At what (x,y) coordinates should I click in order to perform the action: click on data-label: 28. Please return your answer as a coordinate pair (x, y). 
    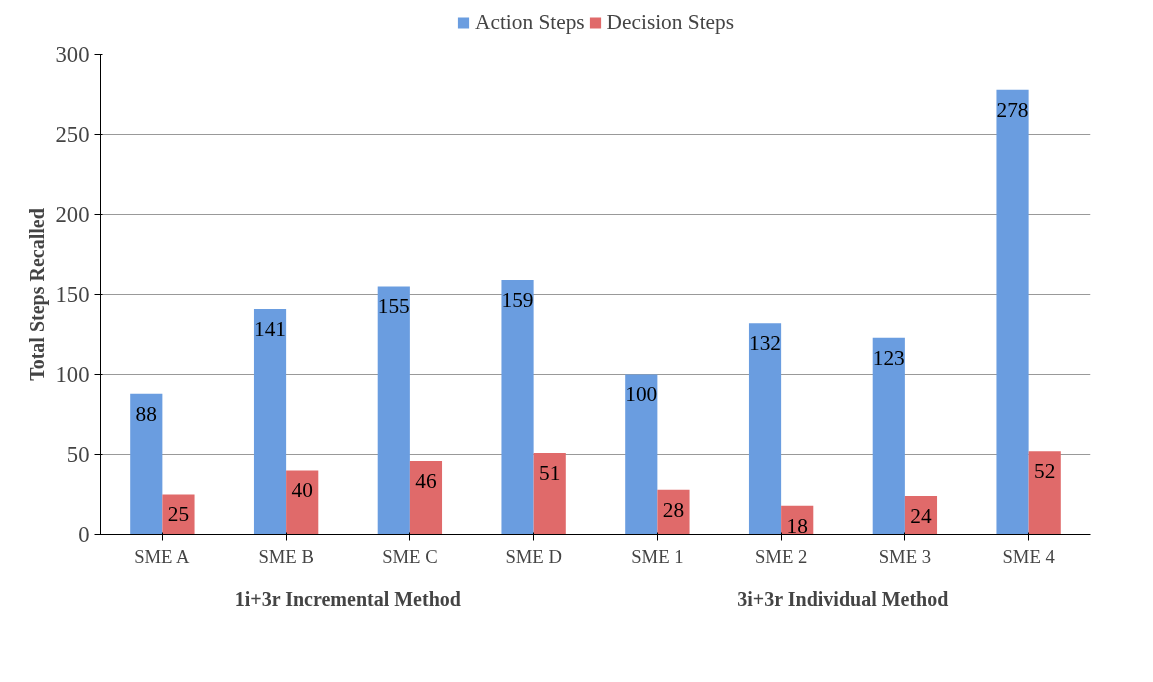
    Looking at the image, I should click on (673, 509).